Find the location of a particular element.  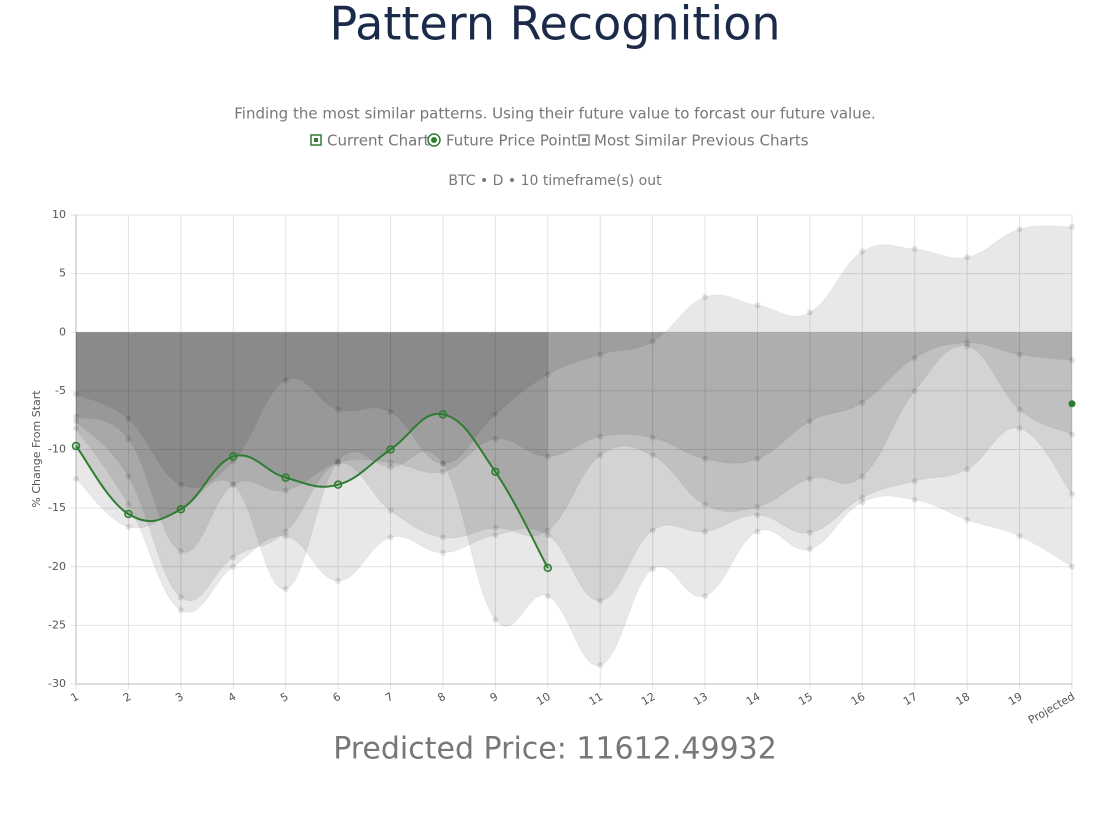

legend-entry: Most Similar Previous Charts is located at coordinates (701, 141).